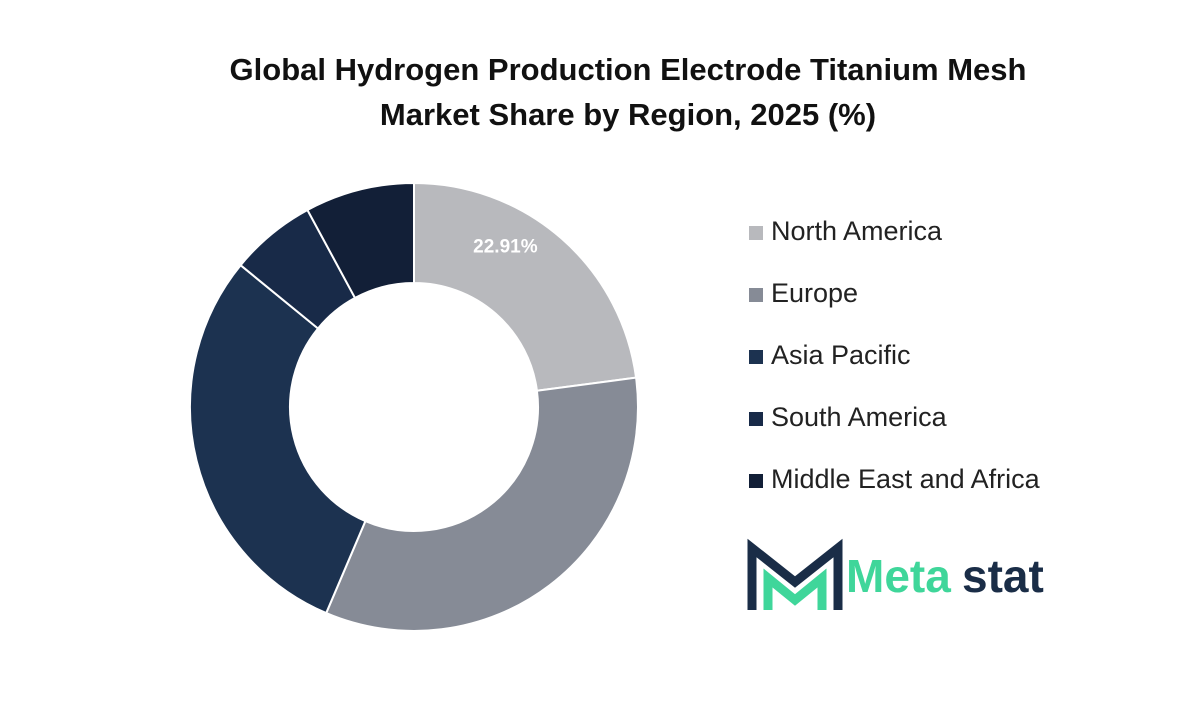 The height and width of the screenshot is (716, 1200). What do you see at coordinates (906, 479) in the screenshot?
I see `legend-label: Middle East and Africa` at bounding box center [906, 479].